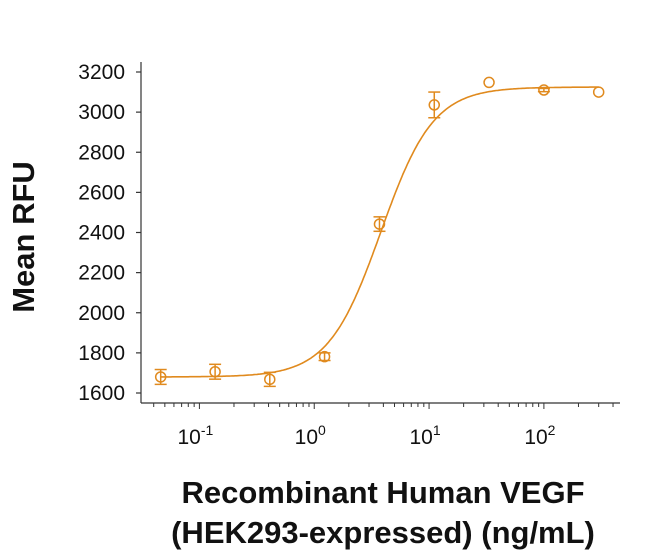 The image size is (650, 556). I want to click on x-tick-label: 10⁻¹, so click(196, 435).